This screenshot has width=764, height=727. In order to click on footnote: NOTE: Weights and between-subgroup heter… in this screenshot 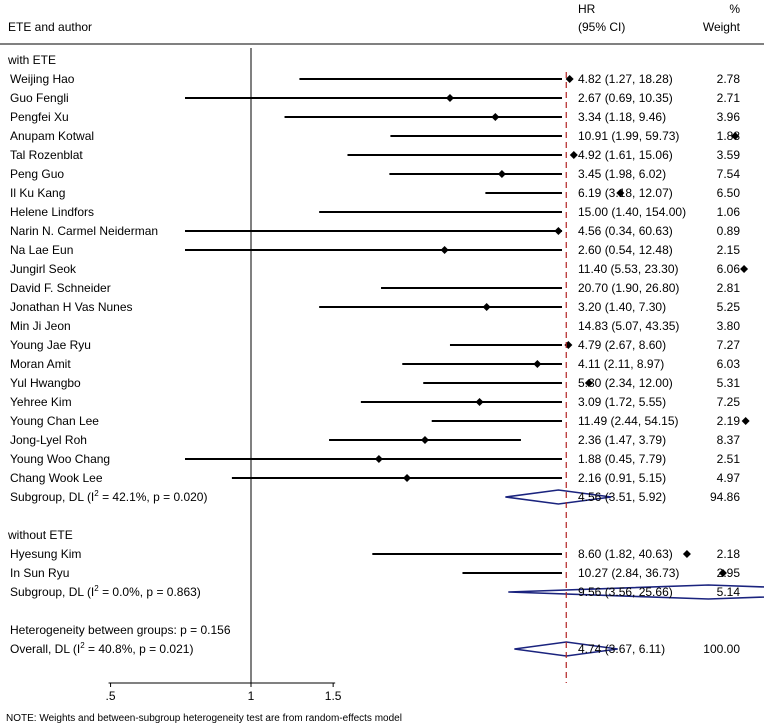, I will do `click(204, 718)`.